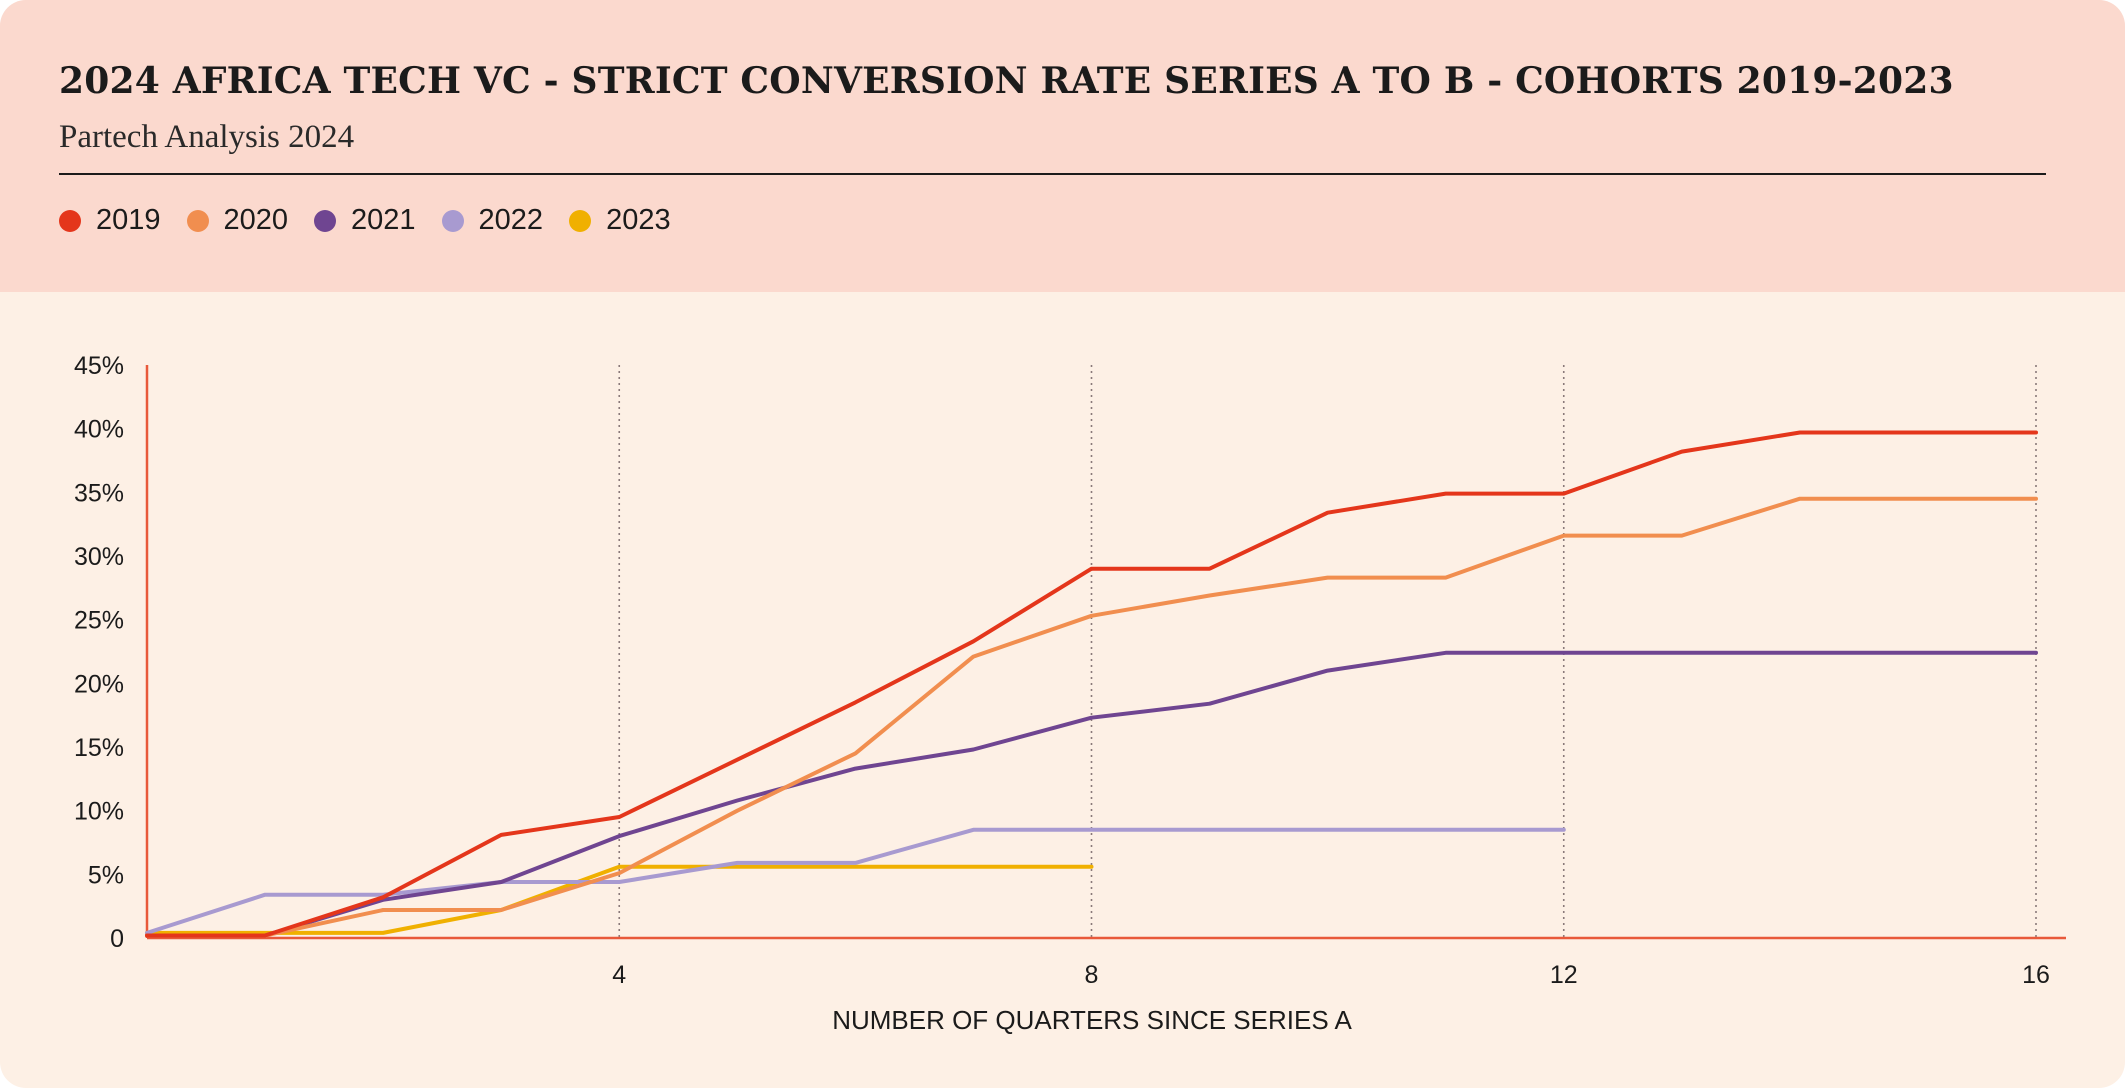 The height and width of the screenshot is (1088, 2125). Describe the element at coordinates (207, 137) in the screenshot. I see `chart-subtitle: Partech Analysis 2024` at that location.